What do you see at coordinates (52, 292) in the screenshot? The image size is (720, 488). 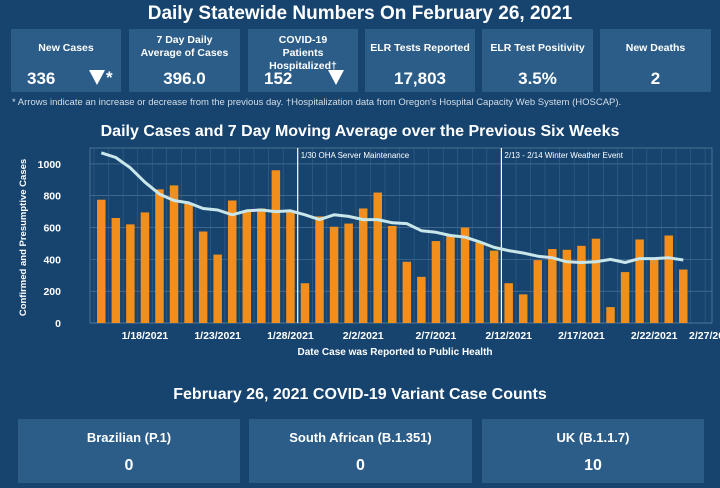 I see `y-tick-label: 200` at bounding box center [52, 292].